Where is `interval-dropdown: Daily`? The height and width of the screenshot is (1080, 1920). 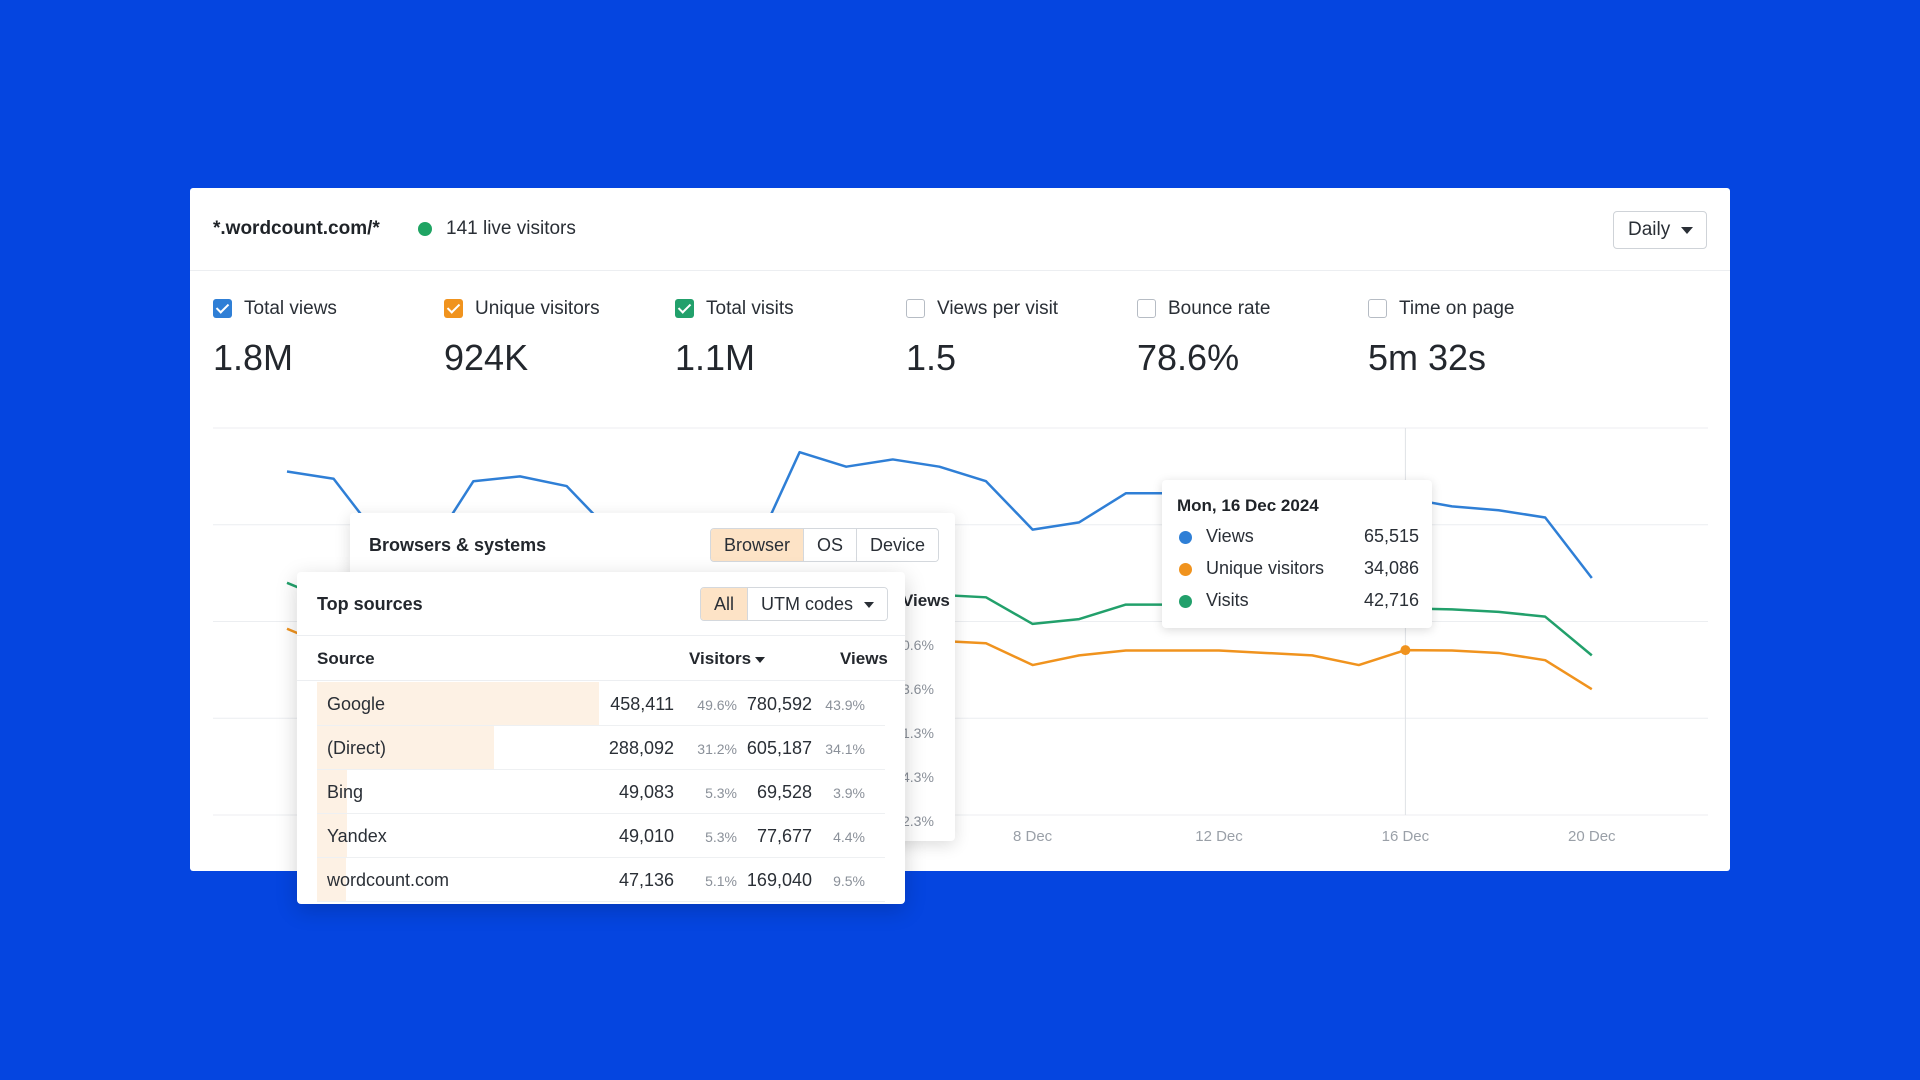 interval-dropdown: Daily is located at coordinates (1660, 230).